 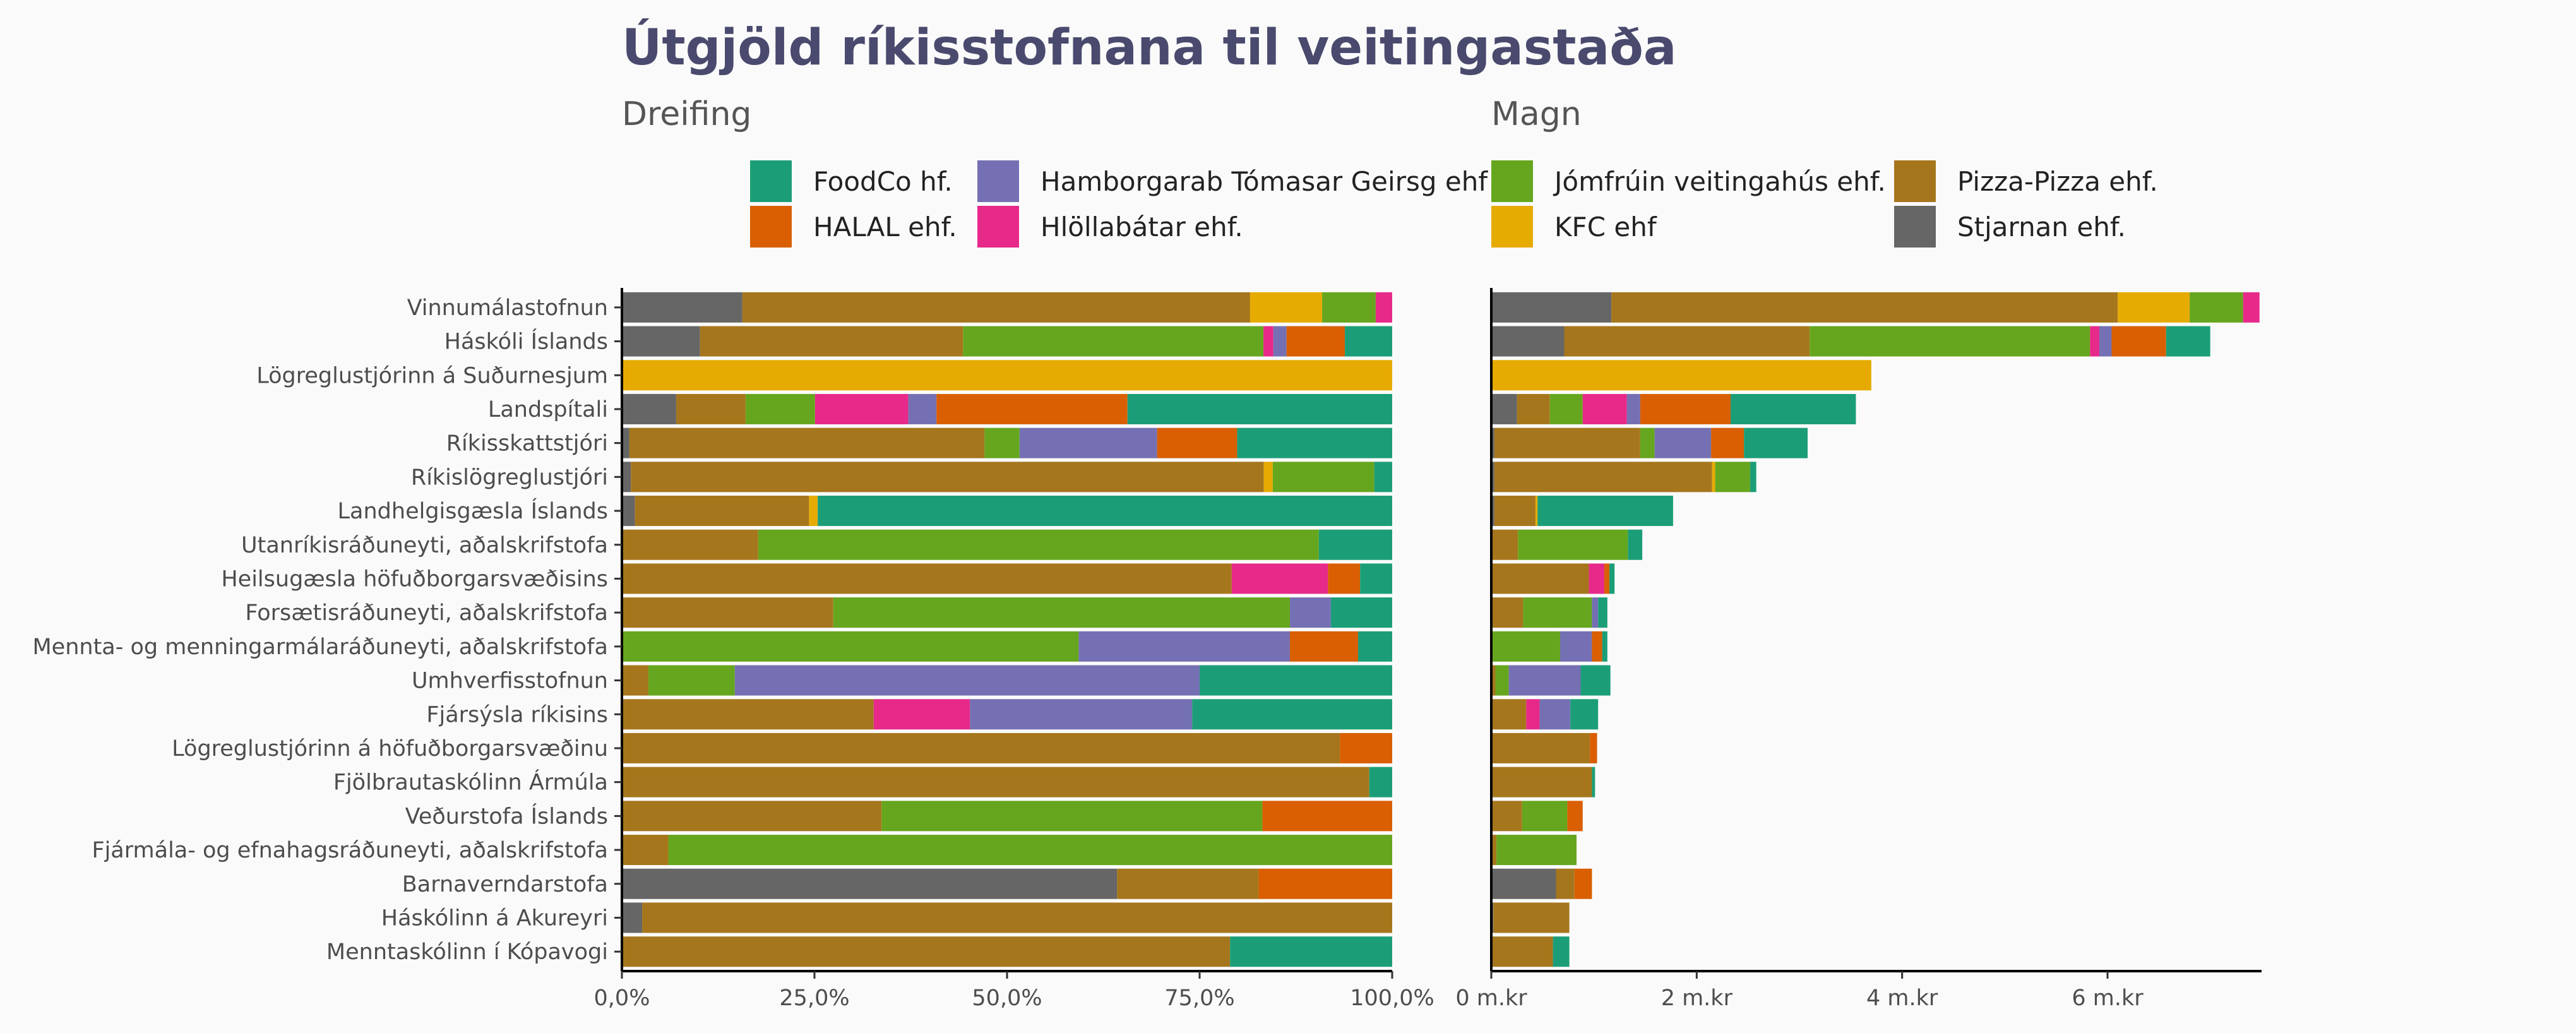 What do you see at coordinates (2041, 227) in the screenshot?
I see `legend-label-stjarnan-ehf: Stjarnan ehf.` at bounding box center [2041, 227].